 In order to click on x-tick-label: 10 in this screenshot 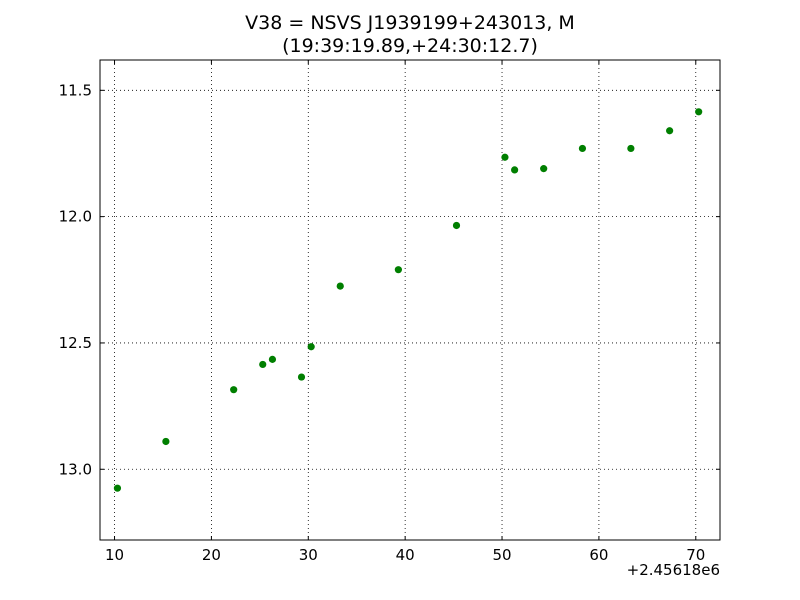, I will do `click(114, 555)`.